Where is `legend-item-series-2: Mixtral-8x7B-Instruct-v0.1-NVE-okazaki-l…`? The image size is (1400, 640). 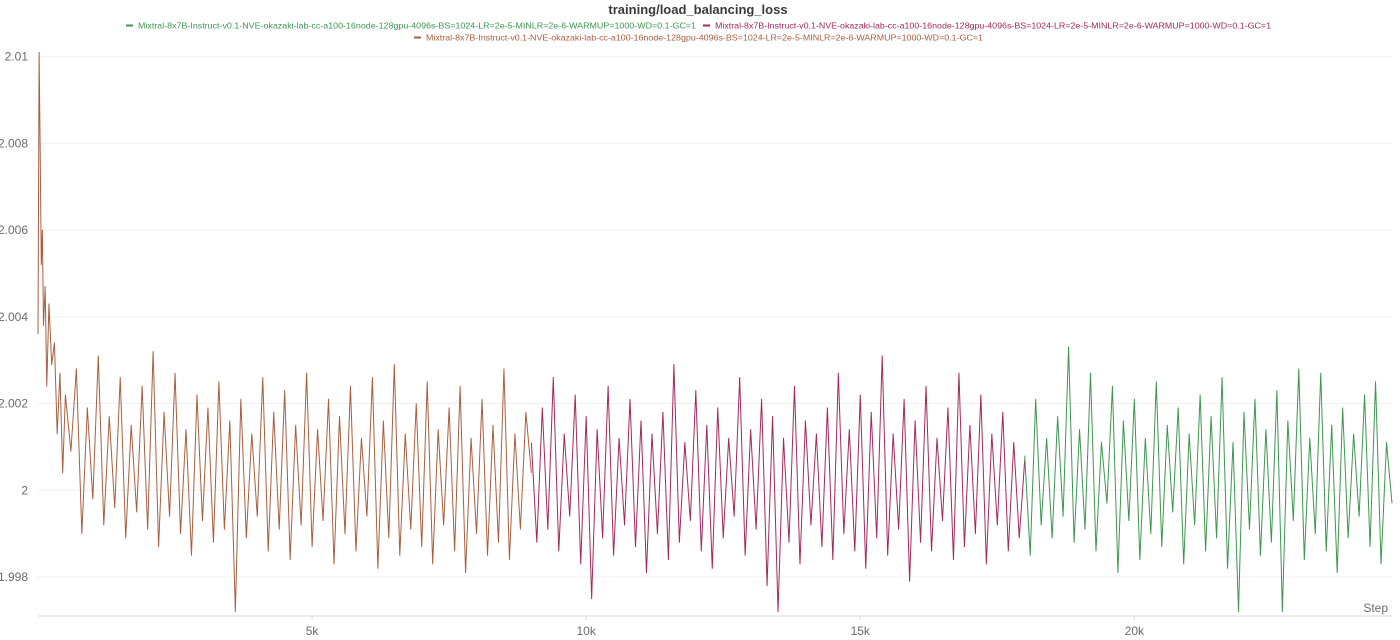
legend-item-series-2: Mixtral-8x7B-Instruct-v0.1-NVE-okazaki-l… is located at coordinates (698, 38).